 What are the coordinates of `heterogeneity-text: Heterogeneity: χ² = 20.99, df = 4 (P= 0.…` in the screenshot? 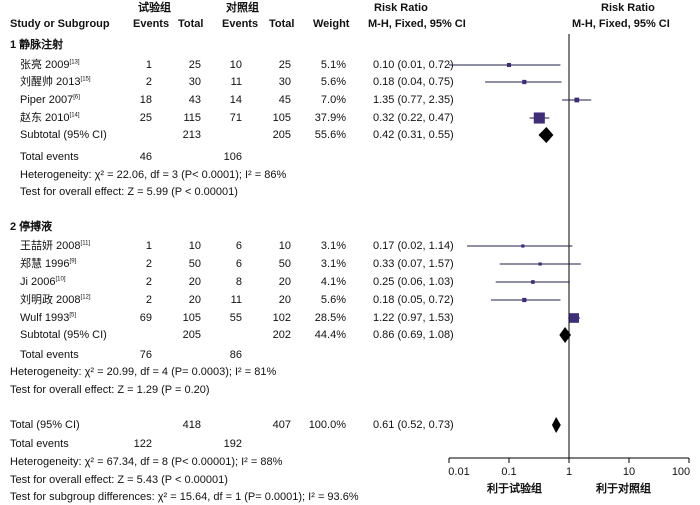 It's located at (143, 372).